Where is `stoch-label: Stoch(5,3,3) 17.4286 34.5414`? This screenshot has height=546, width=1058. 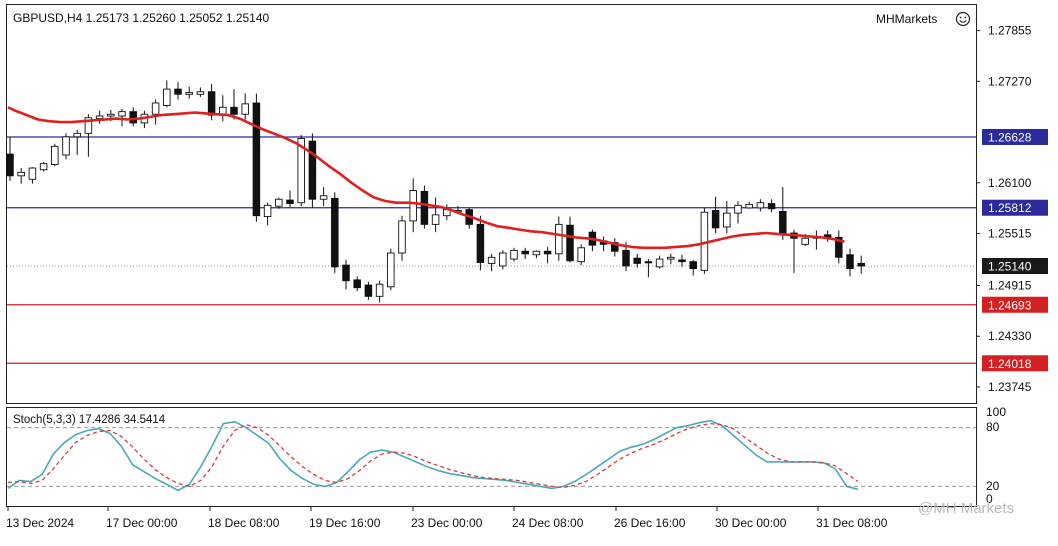 stoch-label: Stoch(5,3,3) 17.4286 34.5414 is located at coordinates (89, 420).